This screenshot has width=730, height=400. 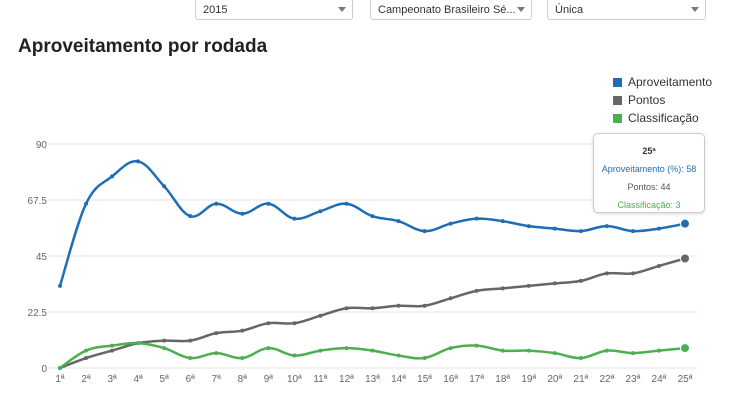 I want to click on x-tick-label: 16ª, so click(x=450, y=379).